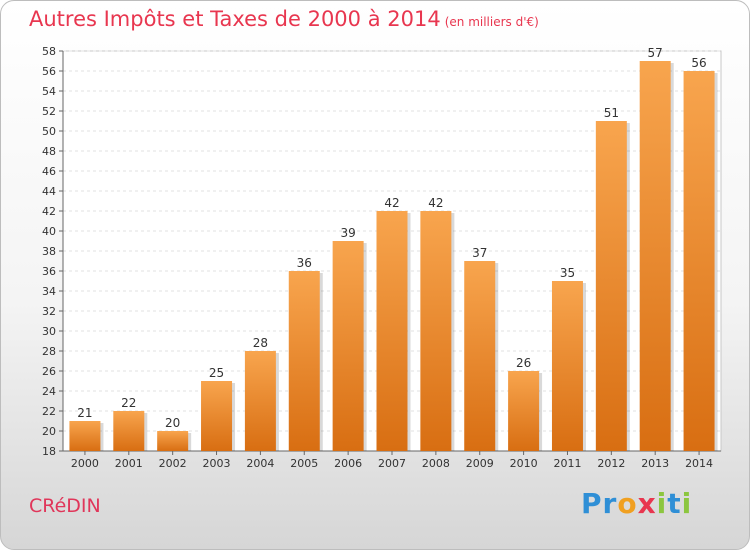 The image size is (750, 550). What do you see at coordinates (436, 463) in the screenshot?
I see `x-tick-label: 2008` at bounding box center [436, 463].